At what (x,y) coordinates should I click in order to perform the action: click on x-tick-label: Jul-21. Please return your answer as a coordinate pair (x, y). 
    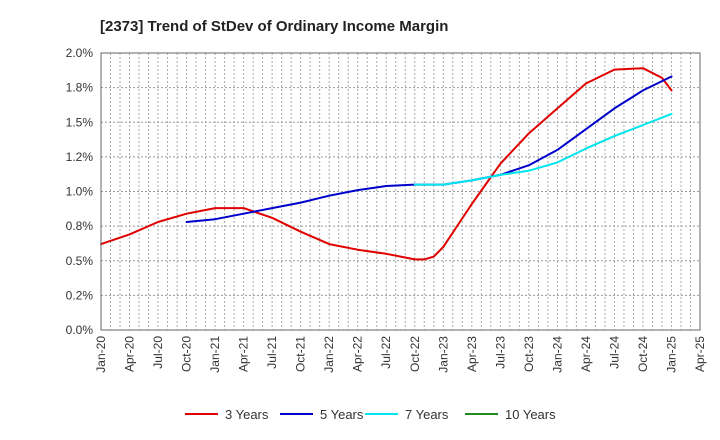
    Looking at the image, I should click on (272, 352).